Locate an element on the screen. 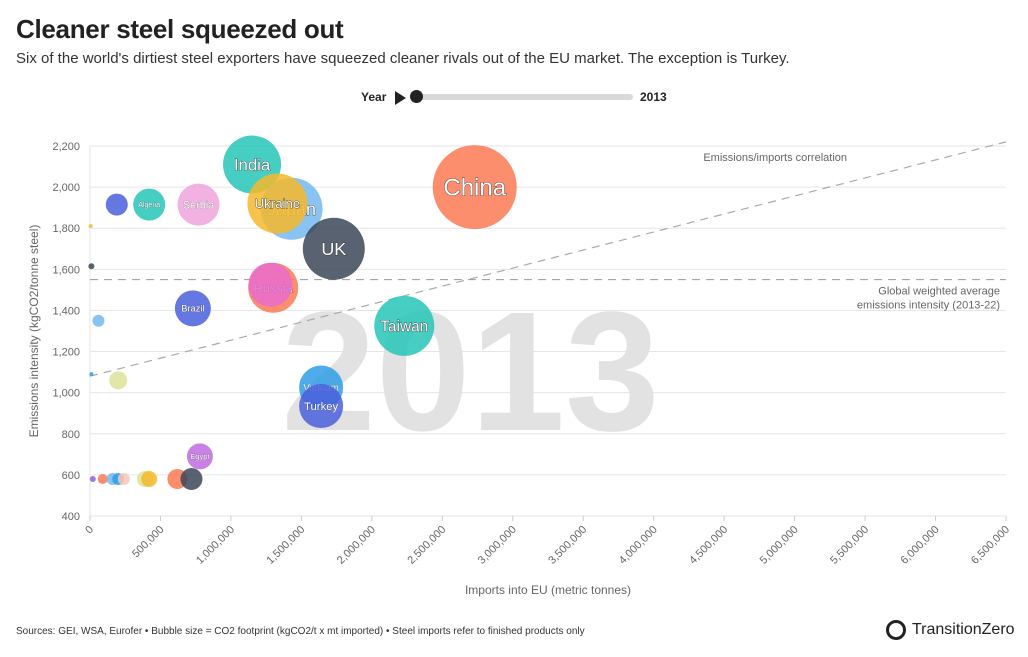  y-tick-label: 1,400 is located at coordinates (66, 311).